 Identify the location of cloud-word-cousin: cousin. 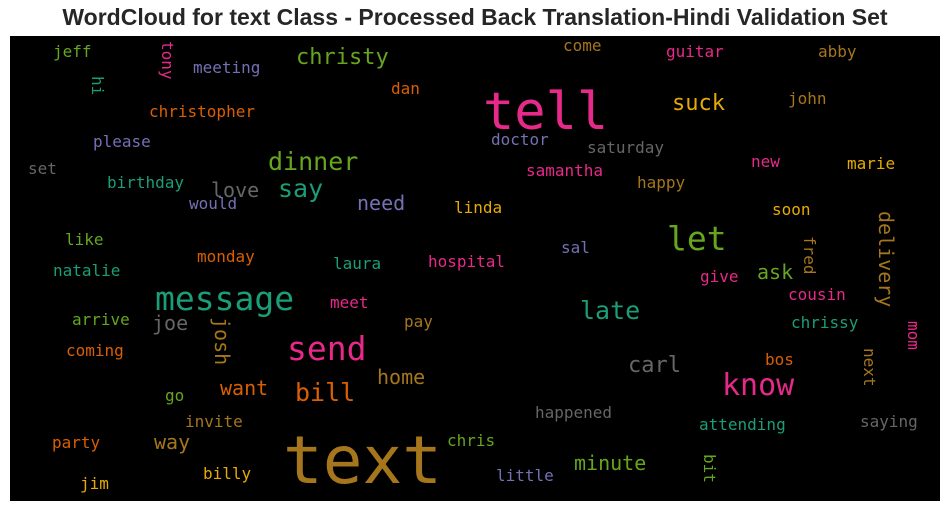
(817, 294).